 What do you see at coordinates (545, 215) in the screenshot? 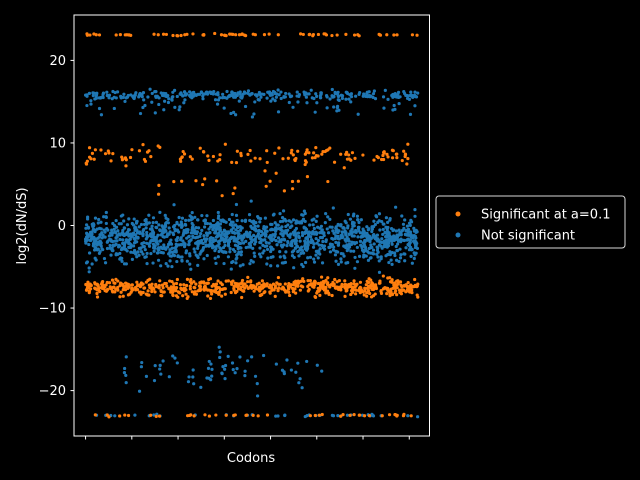
I see `legend-label-significant: Significant at a=0.1` at bounding box center [545, 215].